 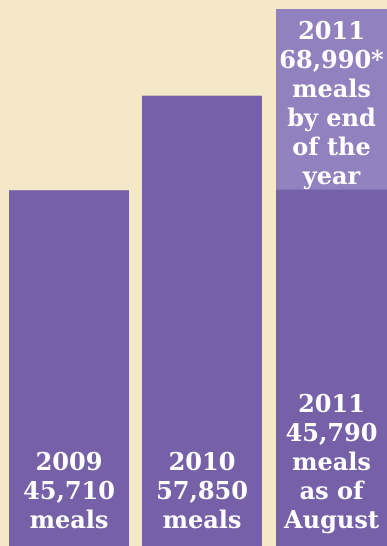 I want to click on label-2010-line: 57,850, so click(x=202, y=490).